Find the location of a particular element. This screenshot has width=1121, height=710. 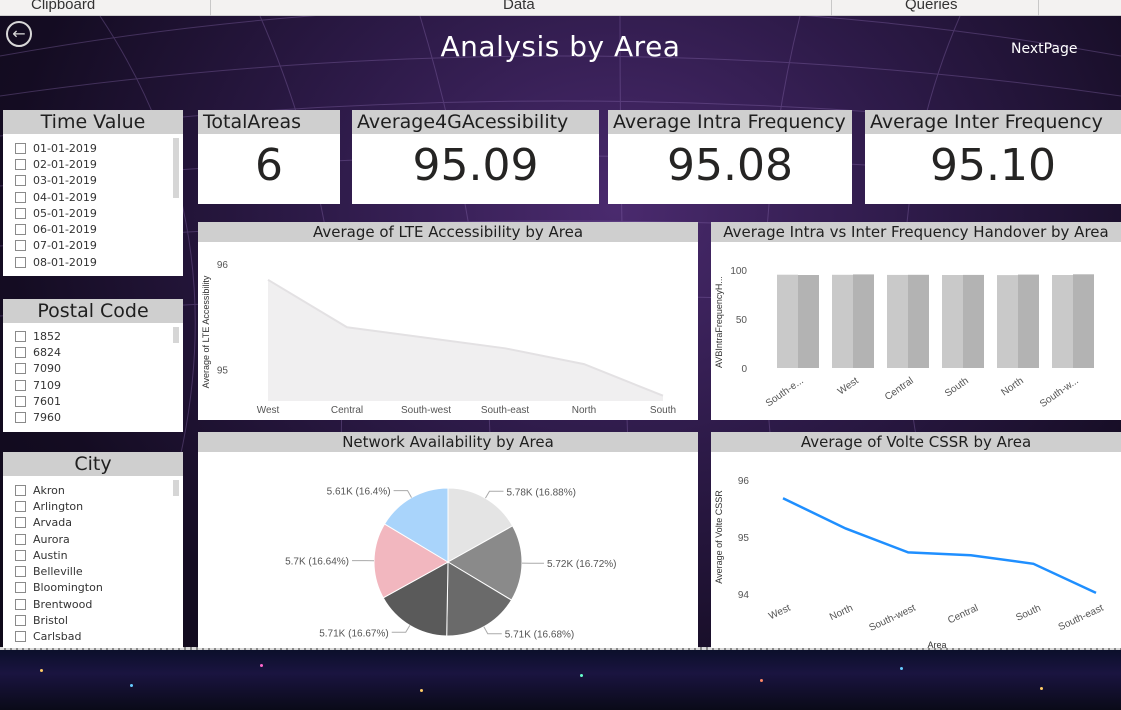

kpi-value: 95.10 is located at coordinates (993, 165).